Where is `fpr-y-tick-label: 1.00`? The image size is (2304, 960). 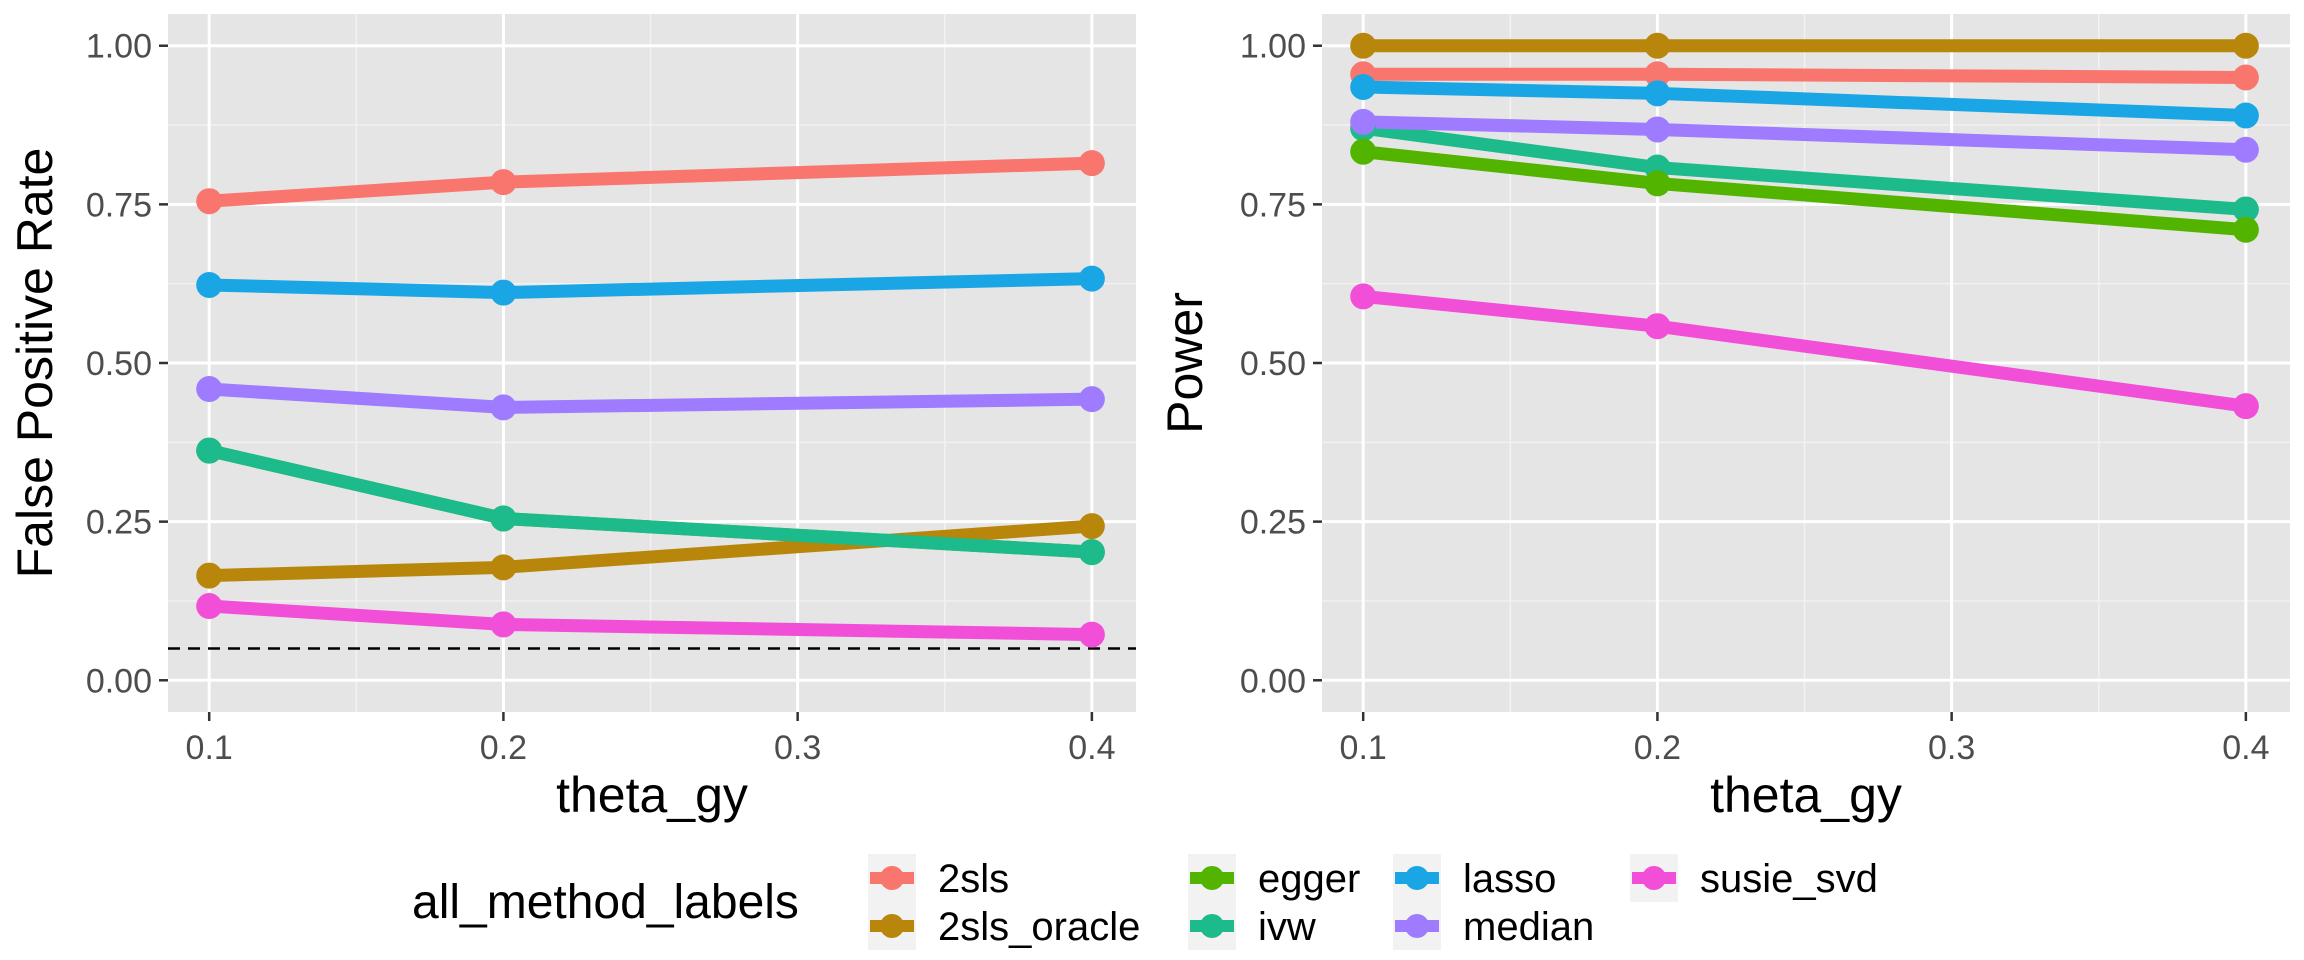 fpr-y-tick-label: 1.00 is located at coordinates (119, 47).